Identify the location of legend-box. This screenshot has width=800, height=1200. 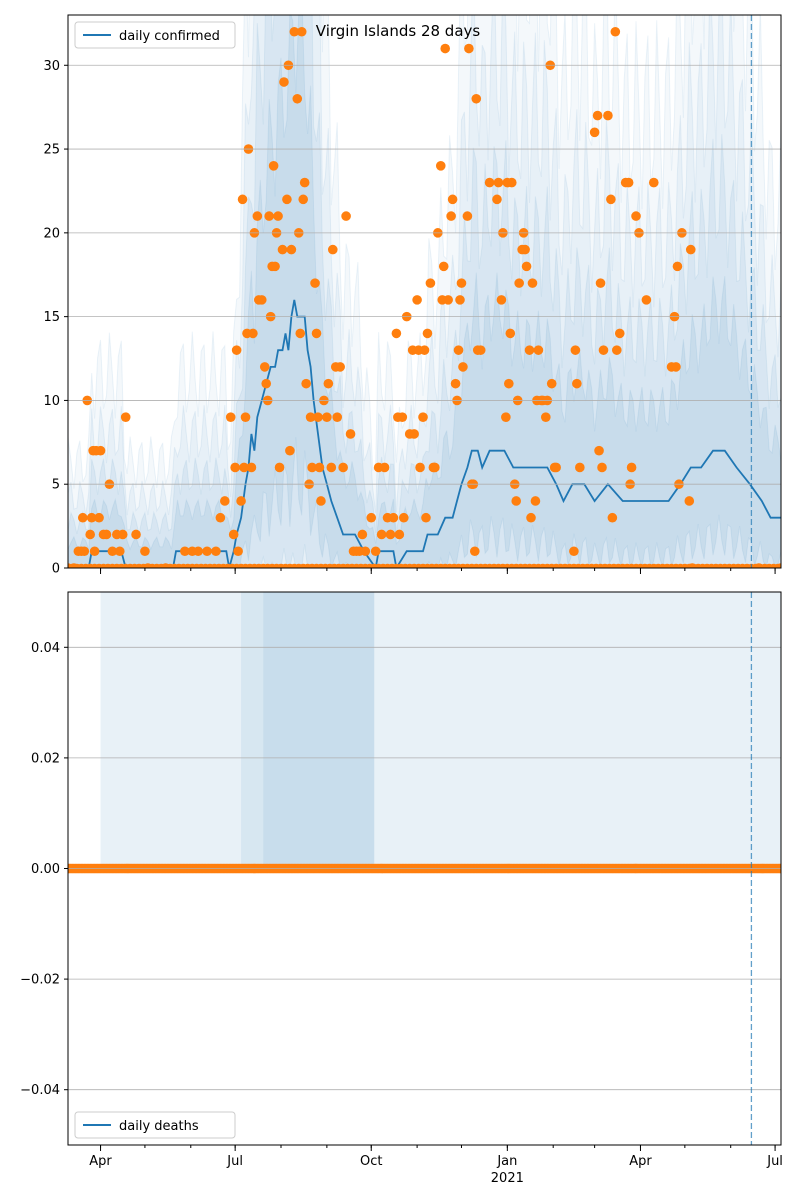
(155, 1125).